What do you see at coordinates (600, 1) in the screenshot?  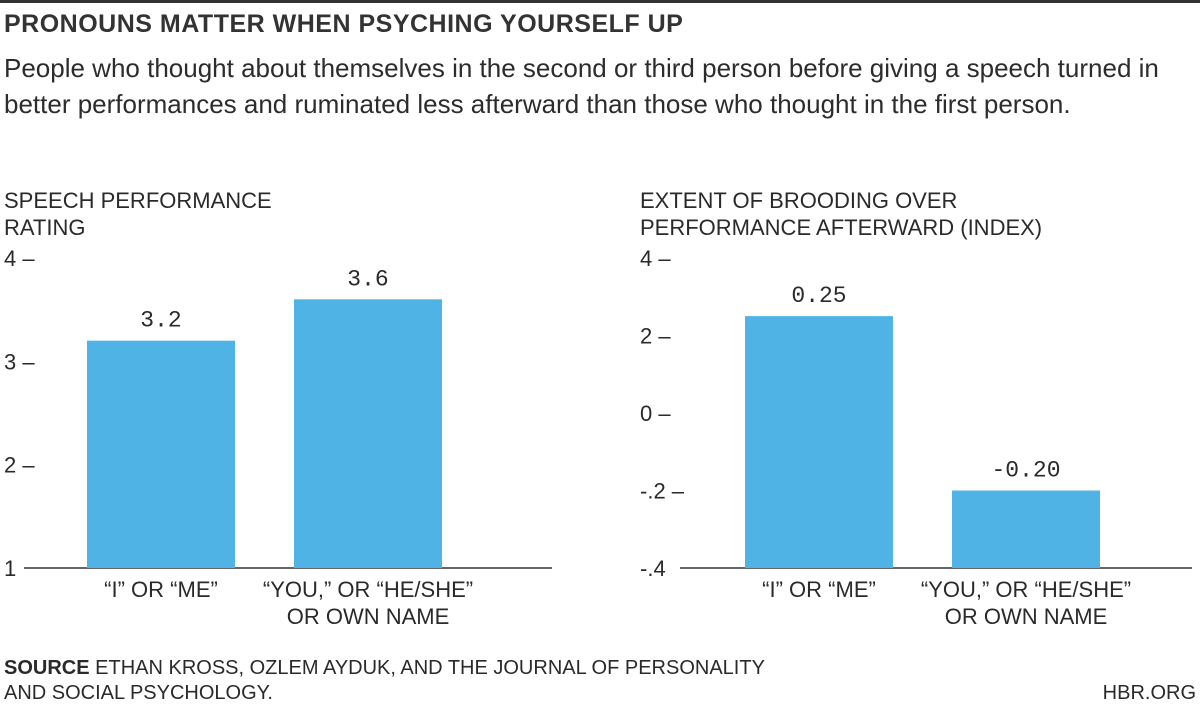 I see `top-rule` at bounding box center [600, 1].